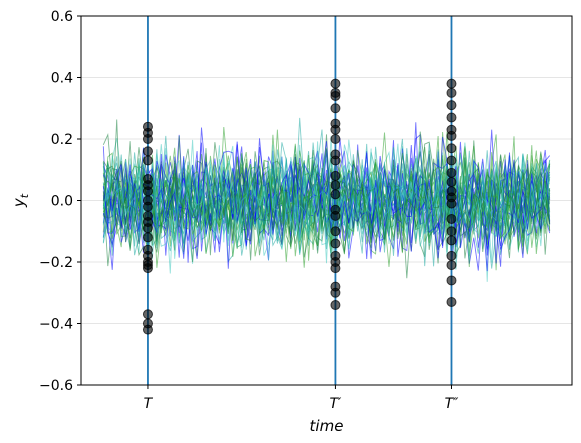 The height and width of the screenshot is (443, 581). Describe the element at coordinates (301, 398) in the screenshot. I see `x-axis: T T′ T″` at that location.